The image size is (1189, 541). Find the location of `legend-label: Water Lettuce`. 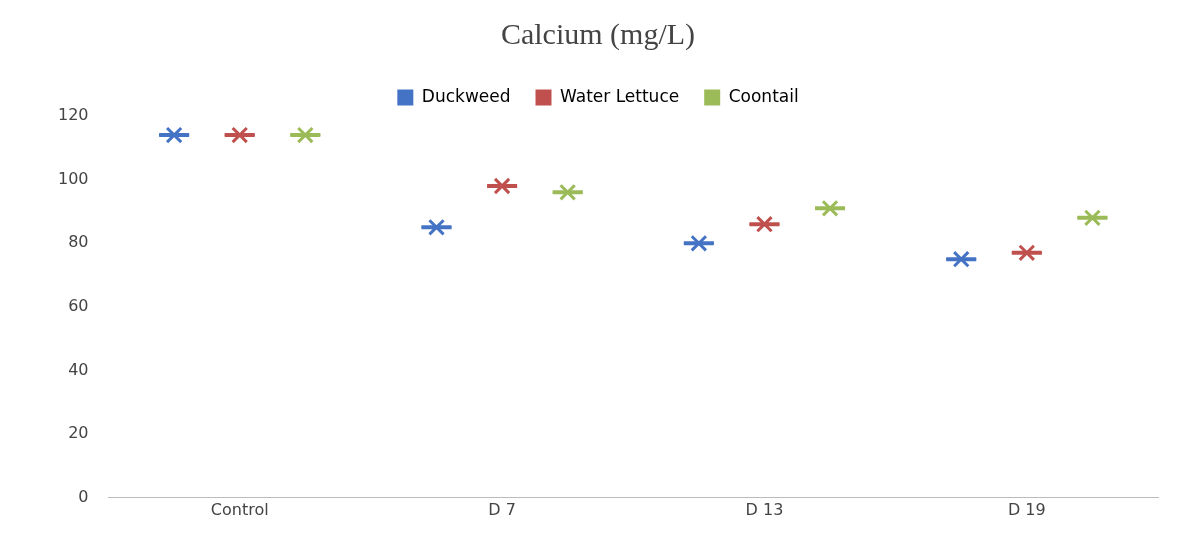

legend-label: Water Lettuce is located at coordinates (620, 95).